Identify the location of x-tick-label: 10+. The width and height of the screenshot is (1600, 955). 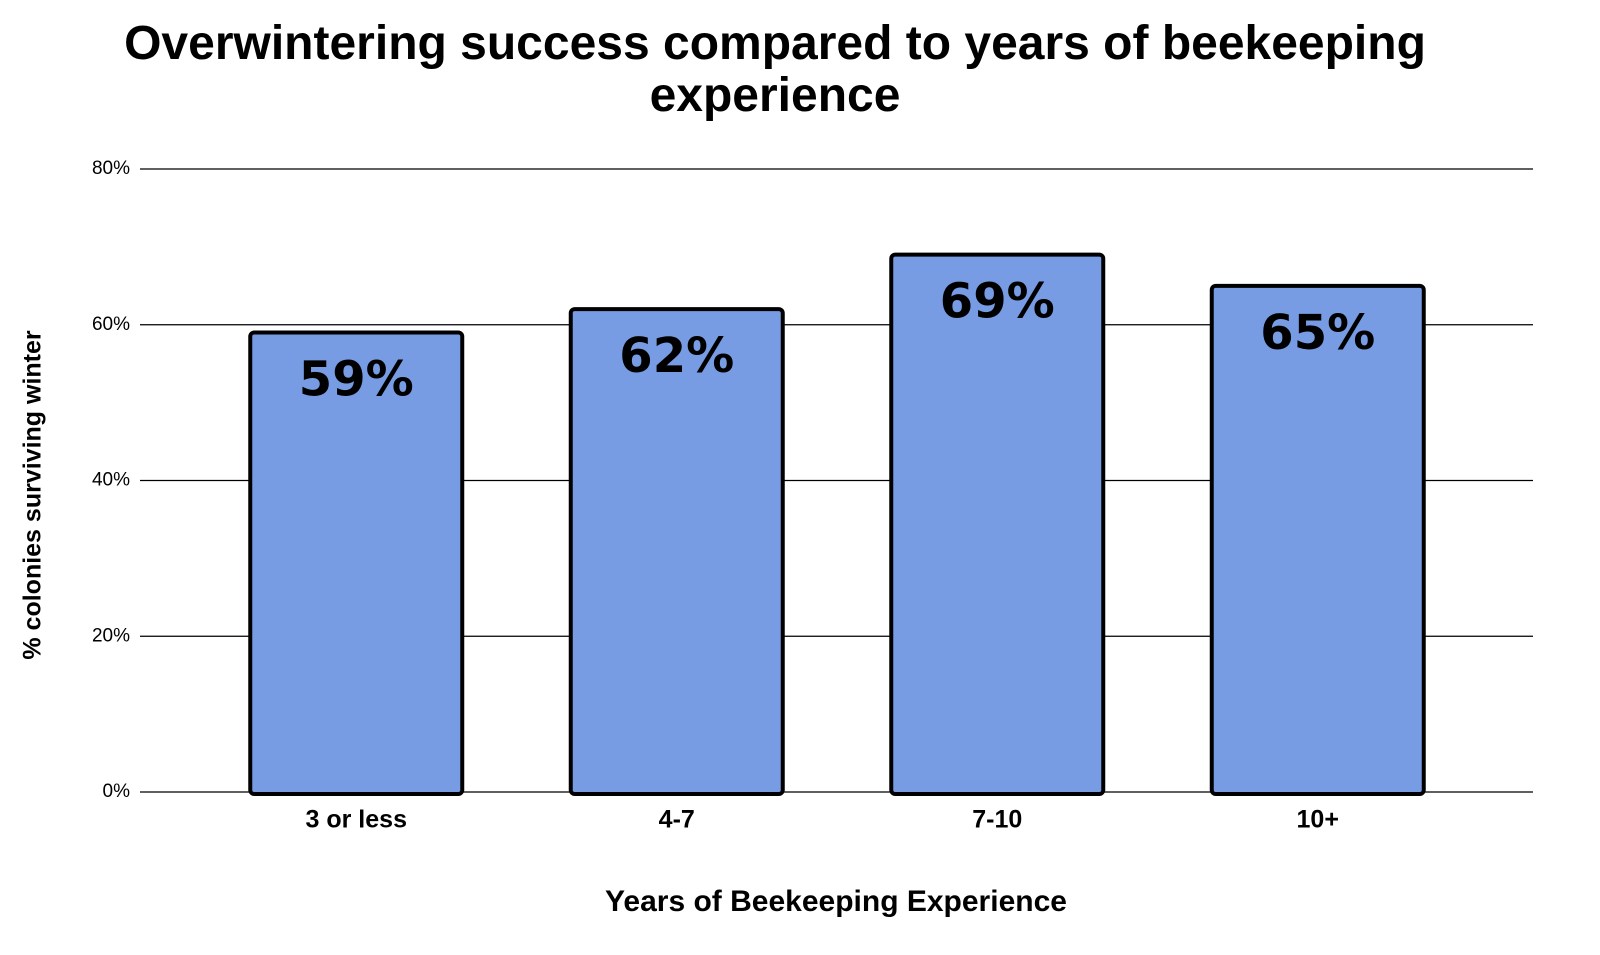
(1318, 820).